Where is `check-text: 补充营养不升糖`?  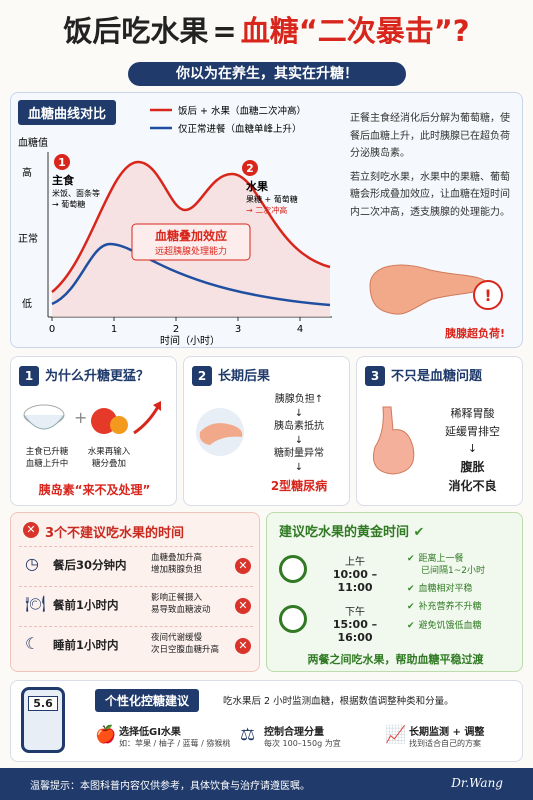
check-text: 补充营养不升糖 is located at coordinates (450, 607).